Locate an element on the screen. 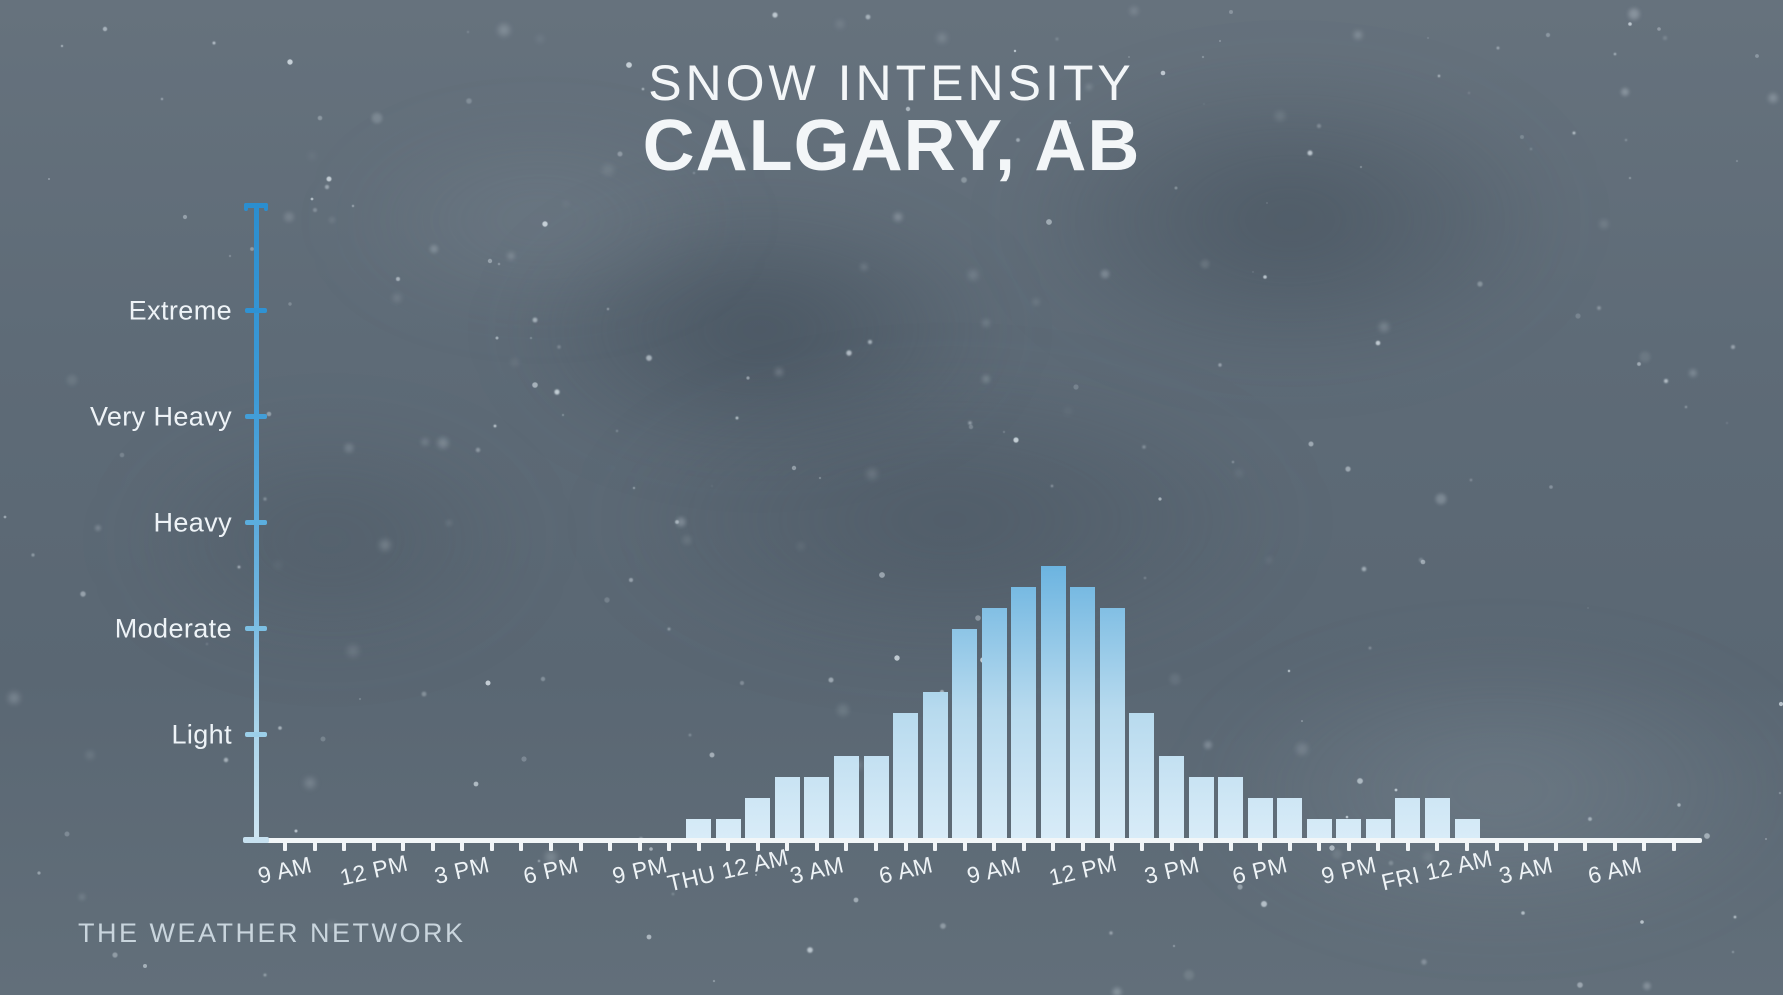  y-axis-label: Very Heavy is located at coordinates (160, 416).